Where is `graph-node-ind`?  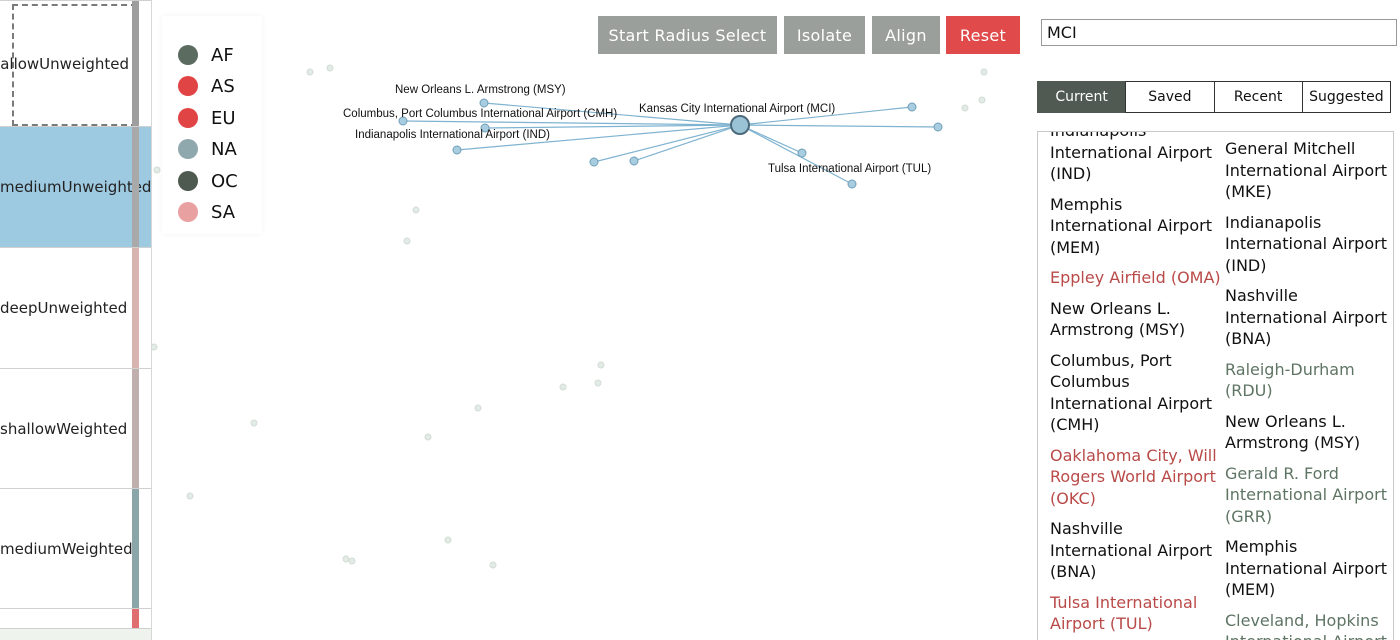 graph-node-ind is located at coordinates (485, 128).